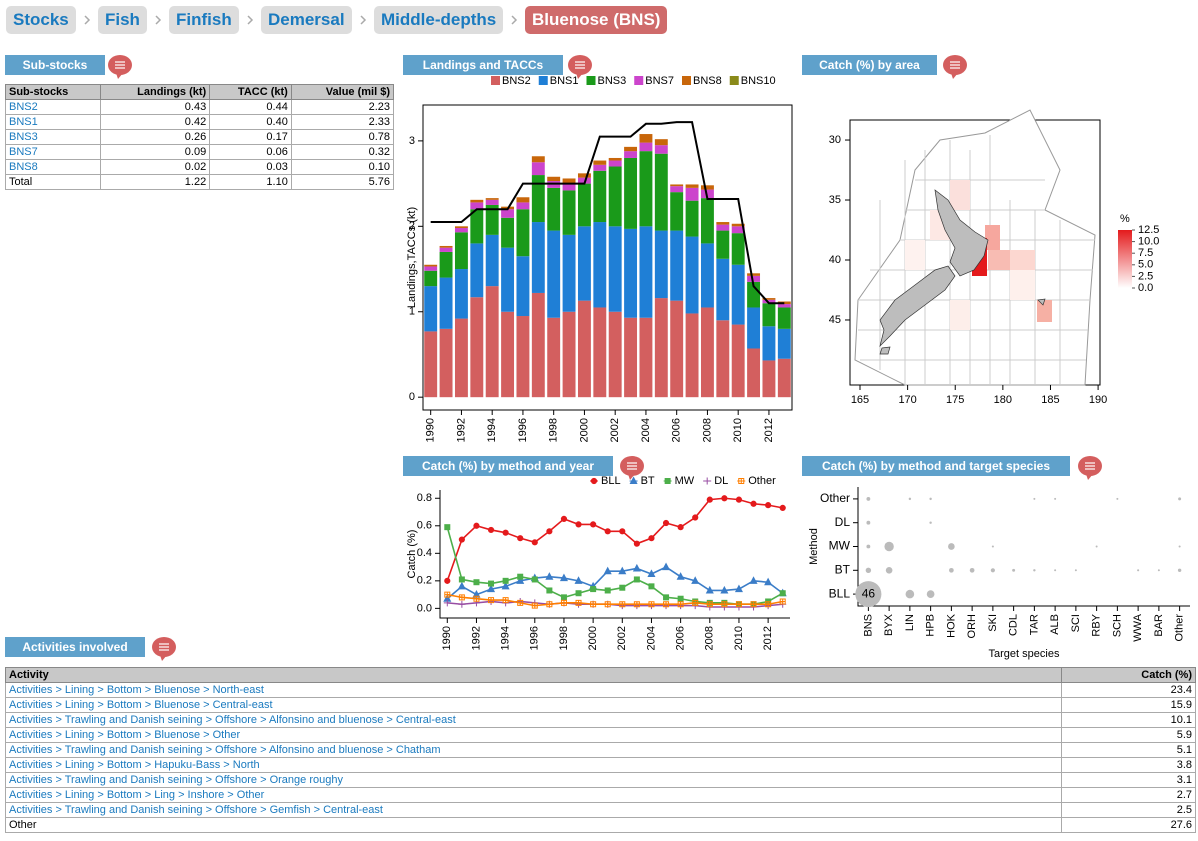 The height and width of the screenshot is (841, 1198). I want to click on panel-header: Catch (%) by method and target species, so click(936, 466).